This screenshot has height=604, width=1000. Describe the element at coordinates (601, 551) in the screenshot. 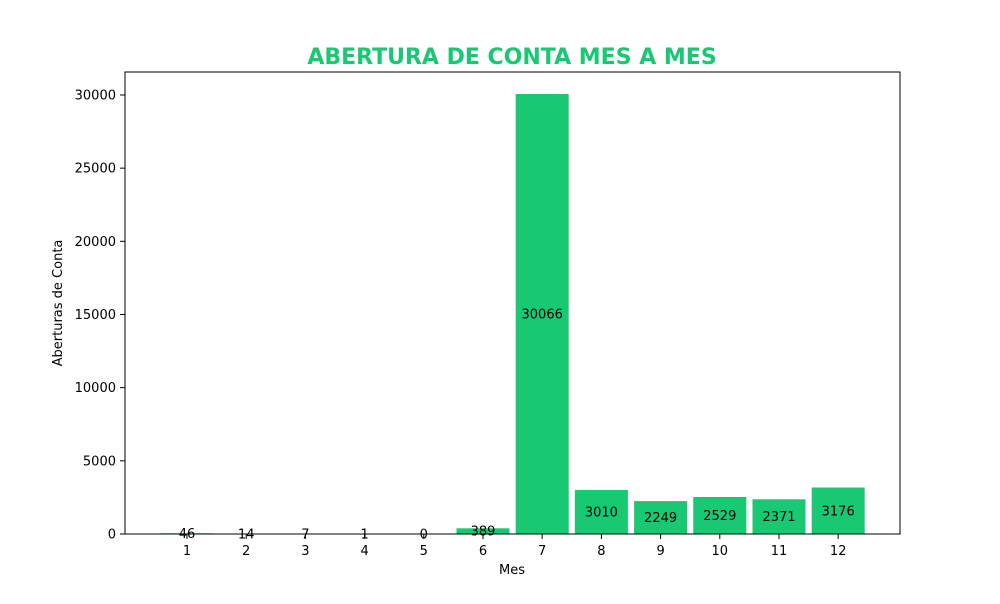

I see `x-tick-label-8: 8` at that location.